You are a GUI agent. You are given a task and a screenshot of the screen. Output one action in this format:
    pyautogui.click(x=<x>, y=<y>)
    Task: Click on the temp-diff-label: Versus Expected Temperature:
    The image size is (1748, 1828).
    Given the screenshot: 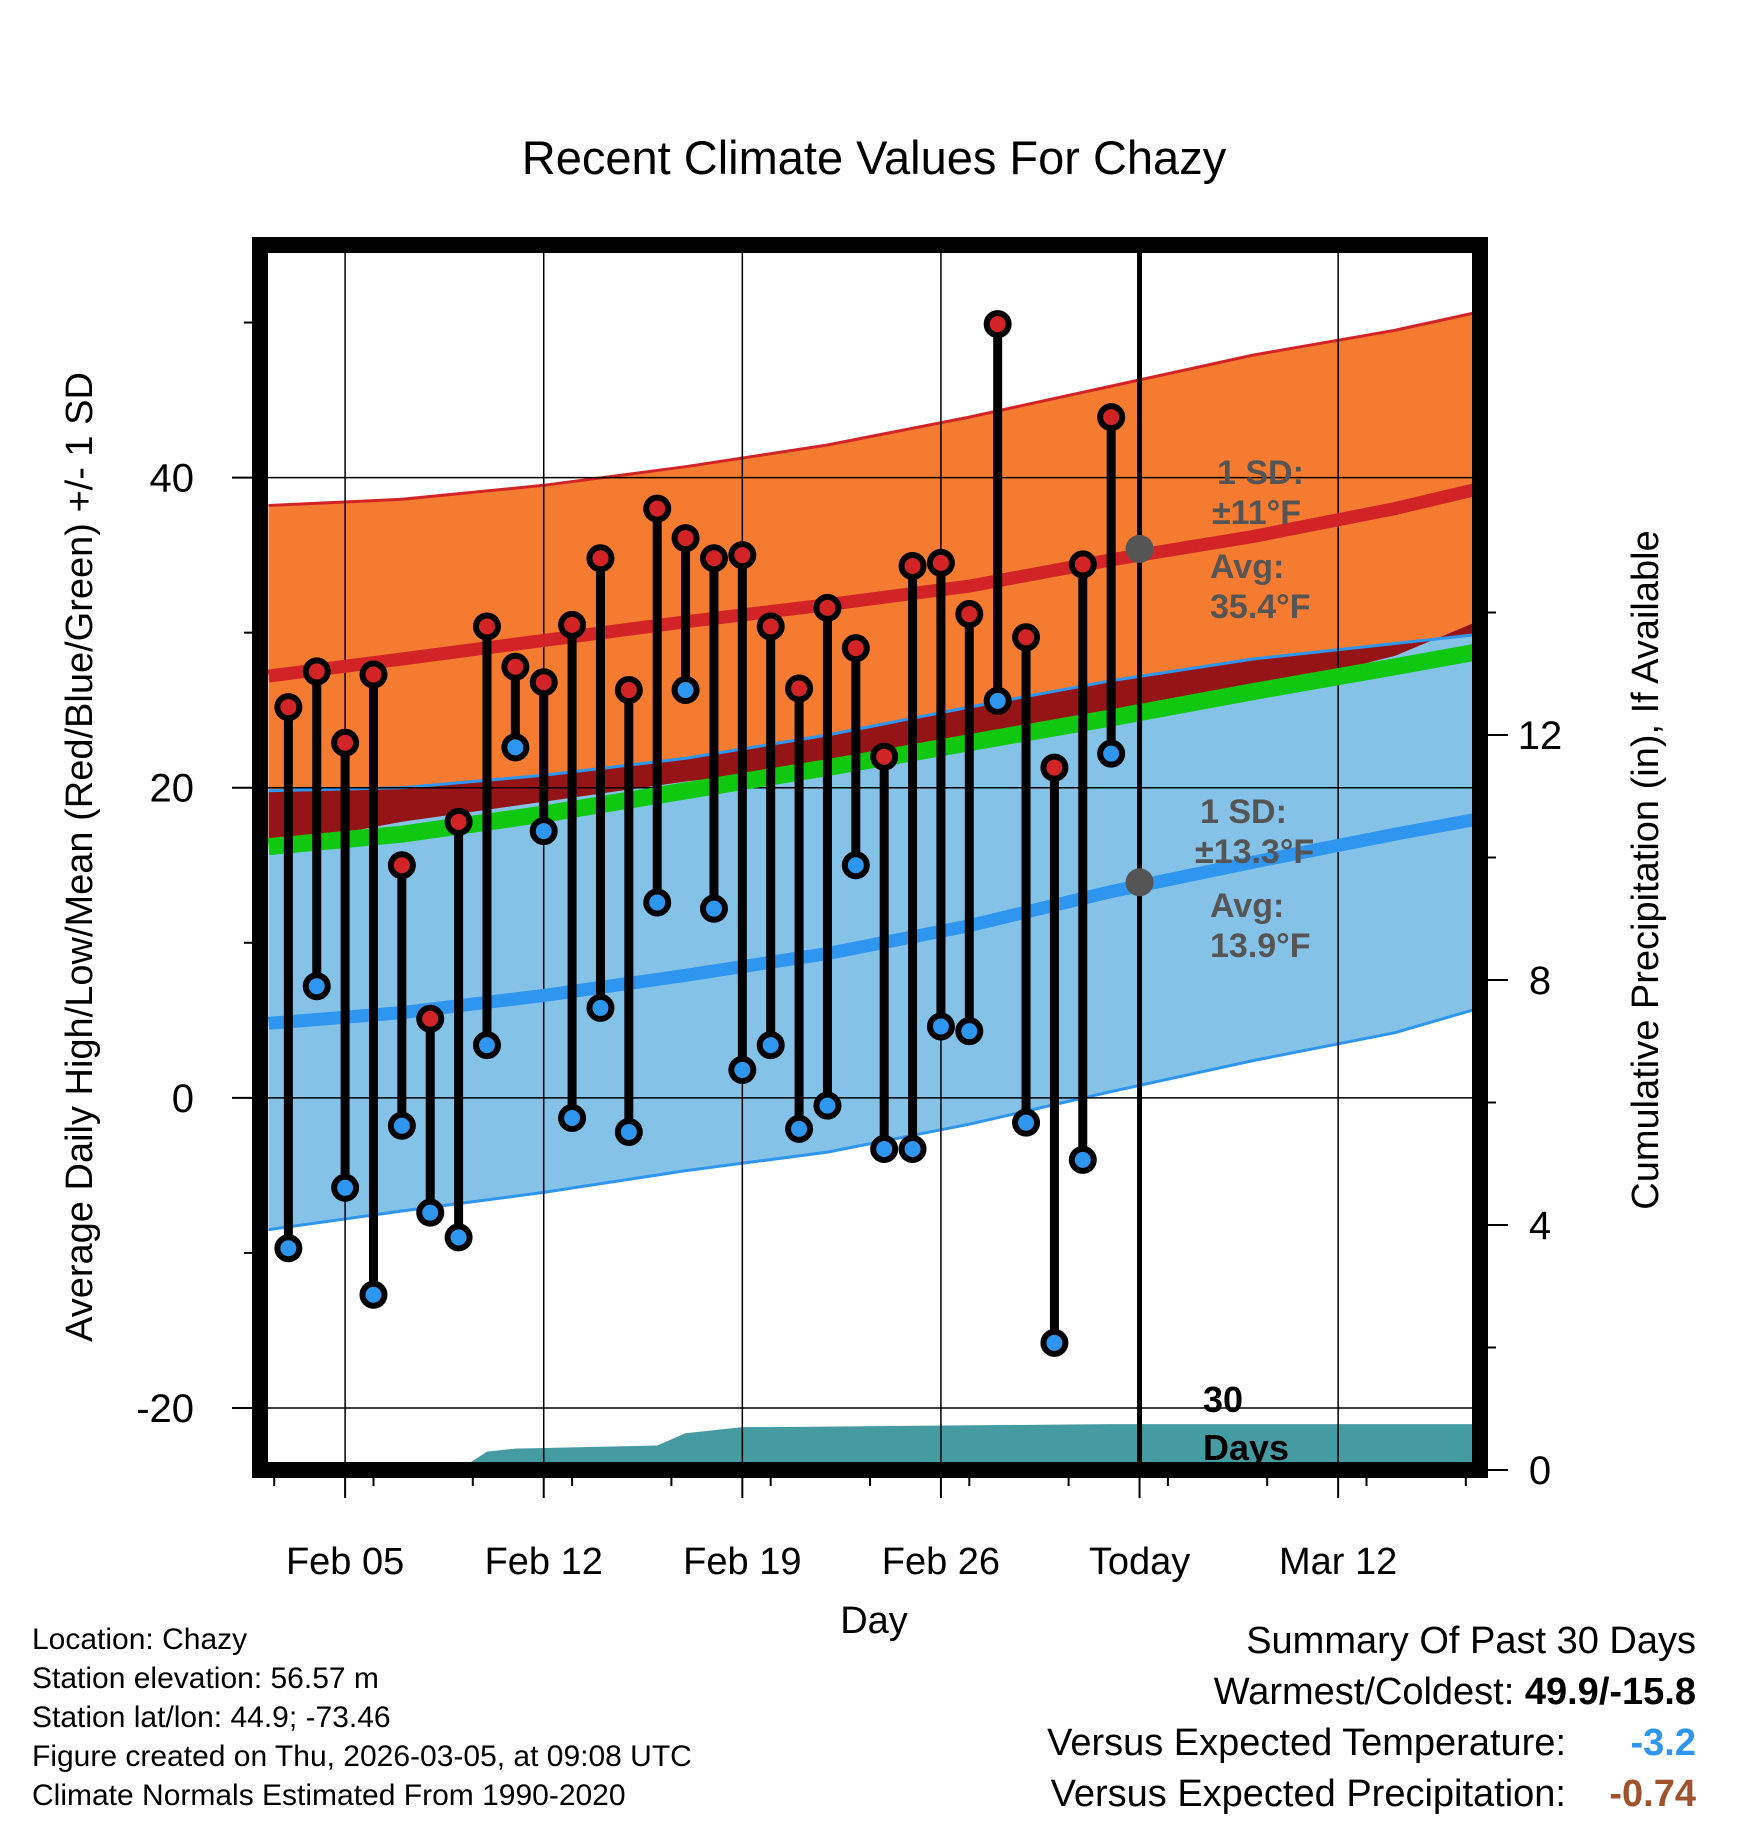 What is the action you would take?
    pyautogui.click(x=1306, y=1743)
    